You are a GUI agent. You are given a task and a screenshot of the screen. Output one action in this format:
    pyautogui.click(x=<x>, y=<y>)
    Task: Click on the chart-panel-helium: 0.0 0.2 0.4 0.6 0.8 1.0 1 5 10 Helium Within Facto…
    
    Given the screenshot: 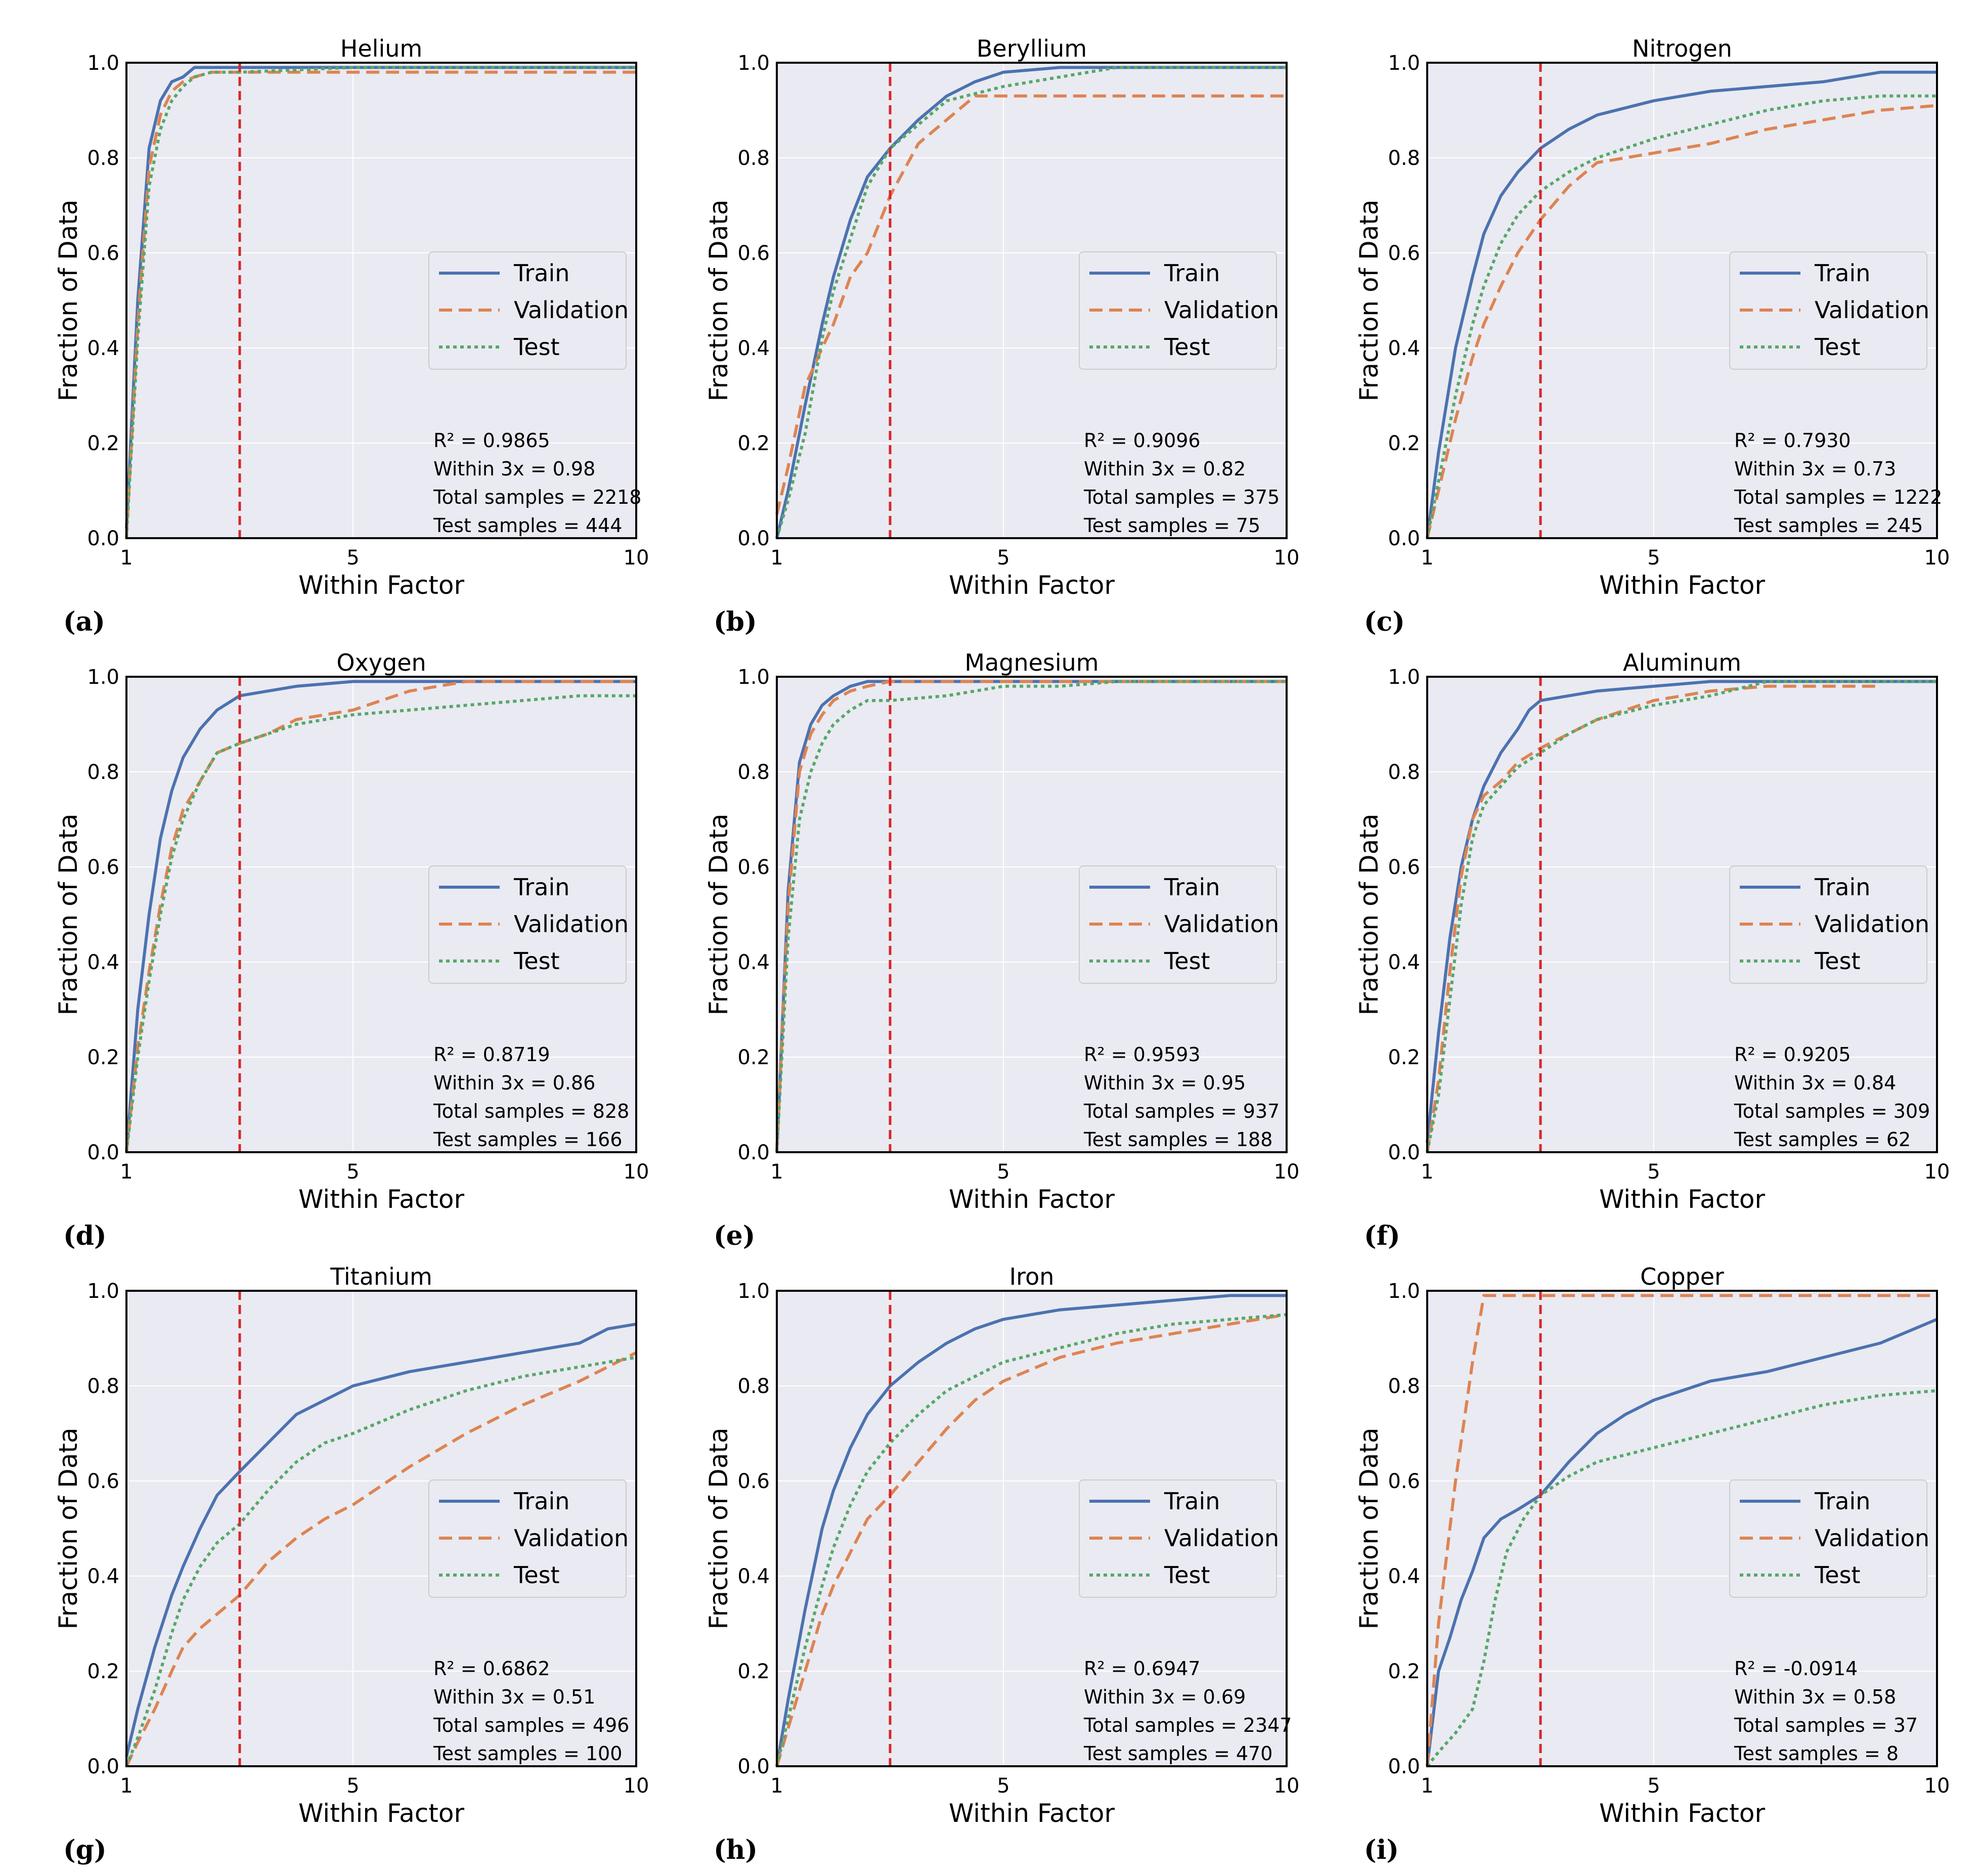 What is the action you would take?
    pyautogui.click(x=351, y=336)
    